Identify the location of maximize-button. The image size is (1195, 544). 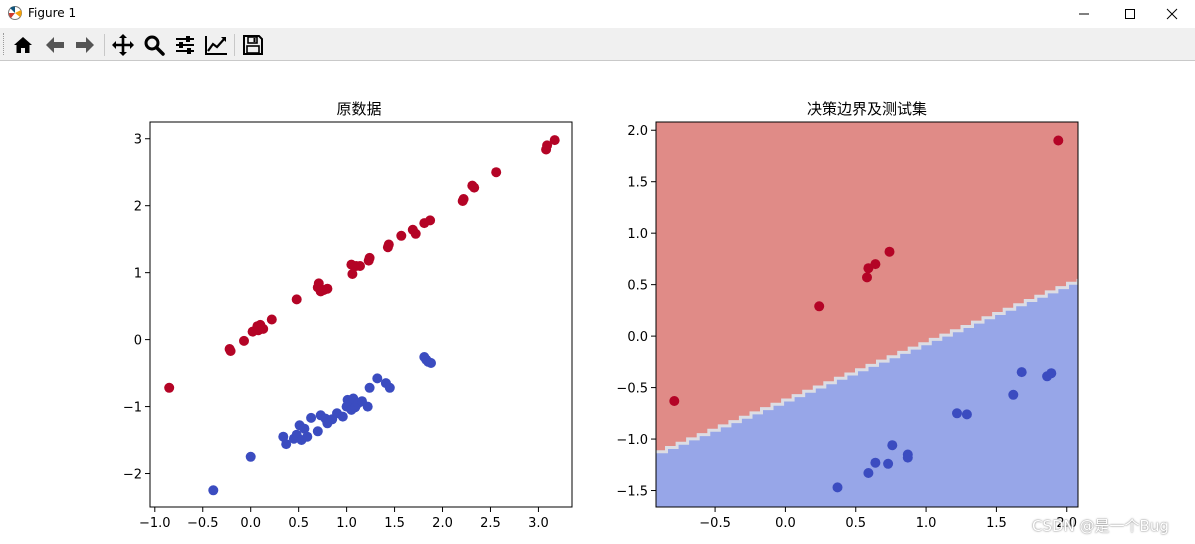
(1130, 14).